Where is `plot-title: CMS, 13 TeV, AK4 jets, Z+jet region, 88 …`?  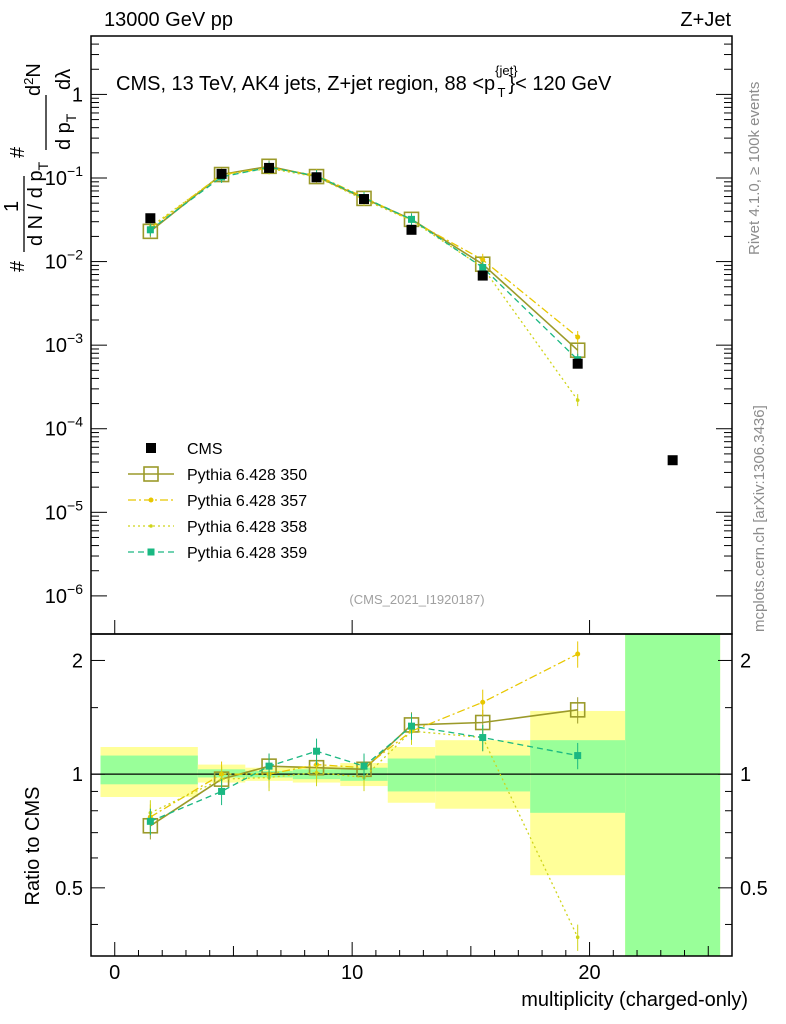
plot-title: CMS, 13 TeV, AK4 jets, Z+jet region, 88 … is located at coordinates (364, 81).